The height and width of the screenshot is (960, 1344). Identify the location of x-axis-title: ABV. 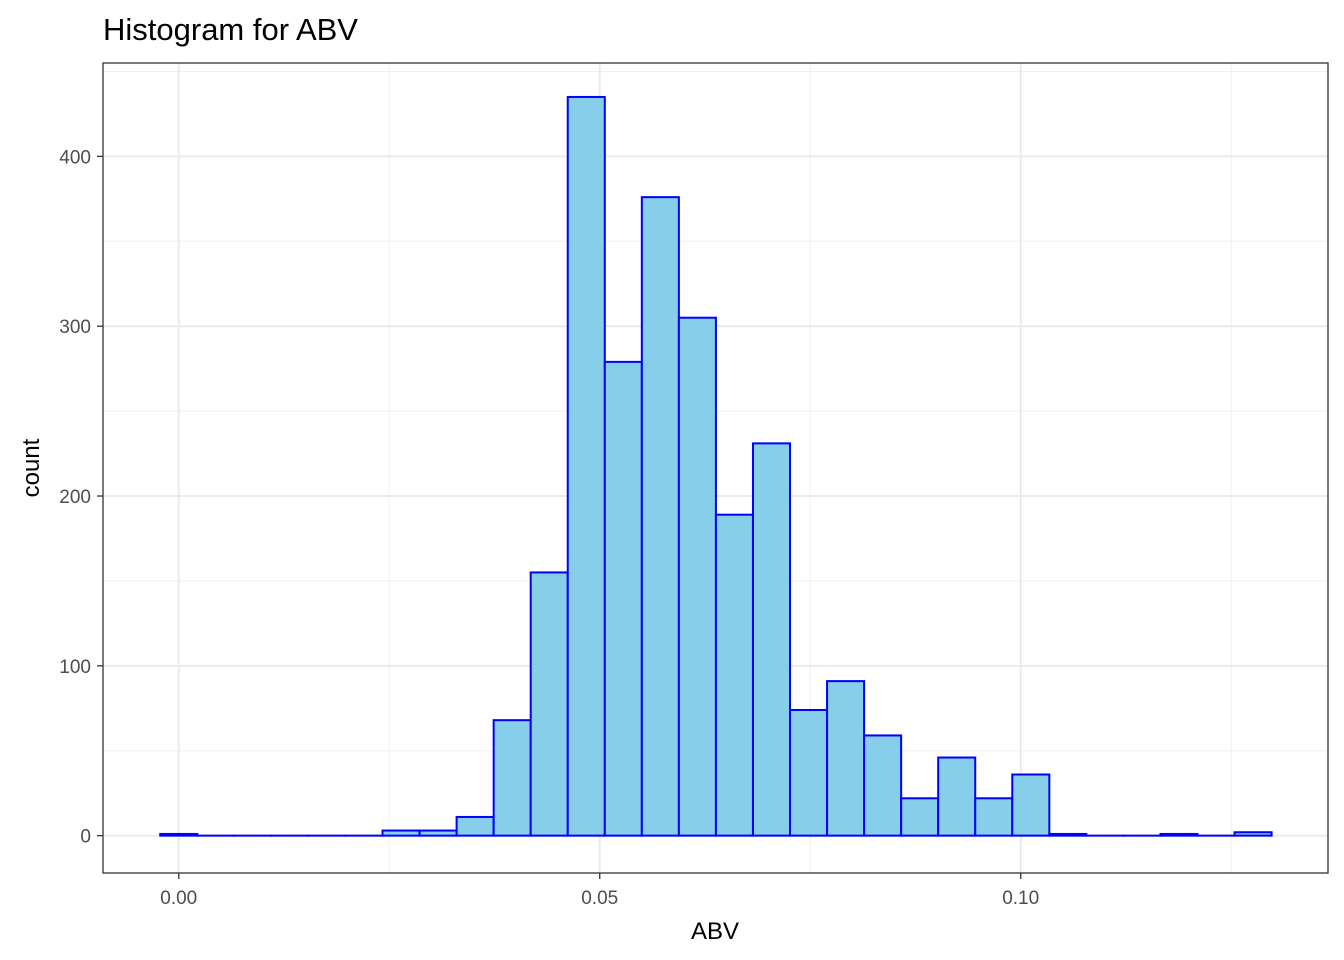
(715, 931).